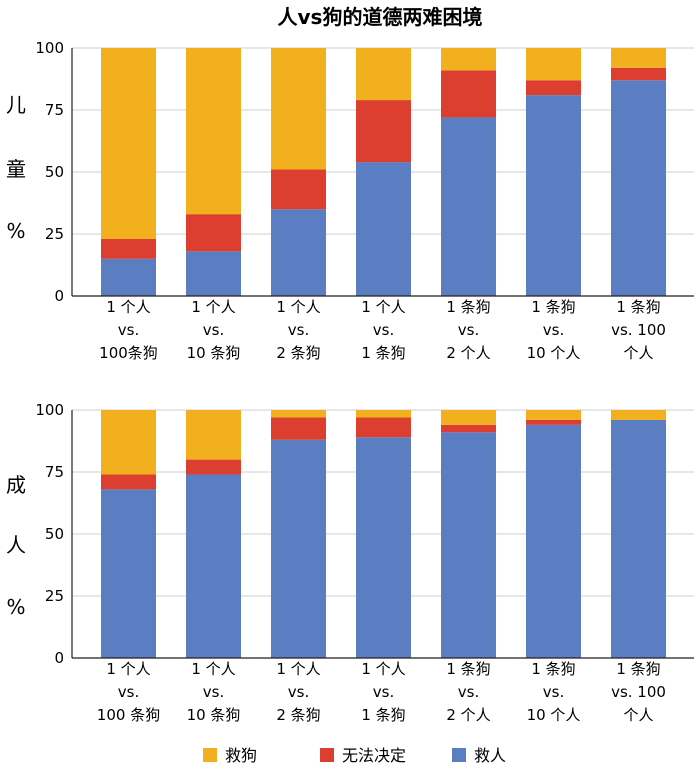 Image resolution: width=700 pixels, height=778 pixels. I want to click on category-label: 100条狗, so click(128, 353).